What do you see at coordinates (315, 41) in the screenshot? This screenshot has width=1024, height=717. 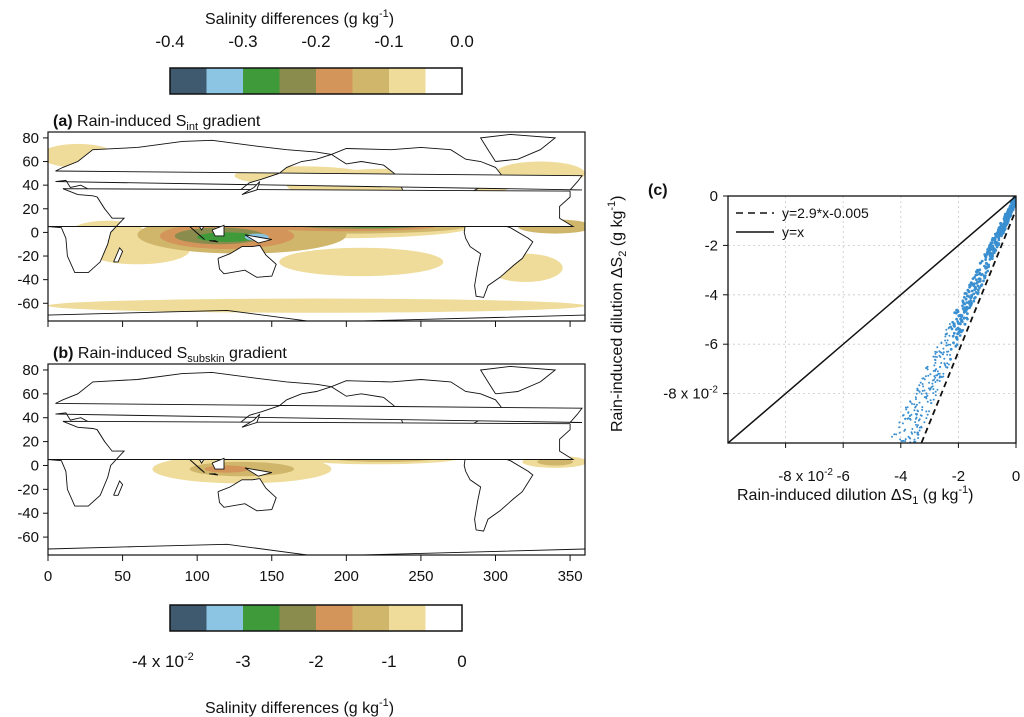 I see `colorbar-top-tick-label: -0.2` at bounding box center [315, 41].